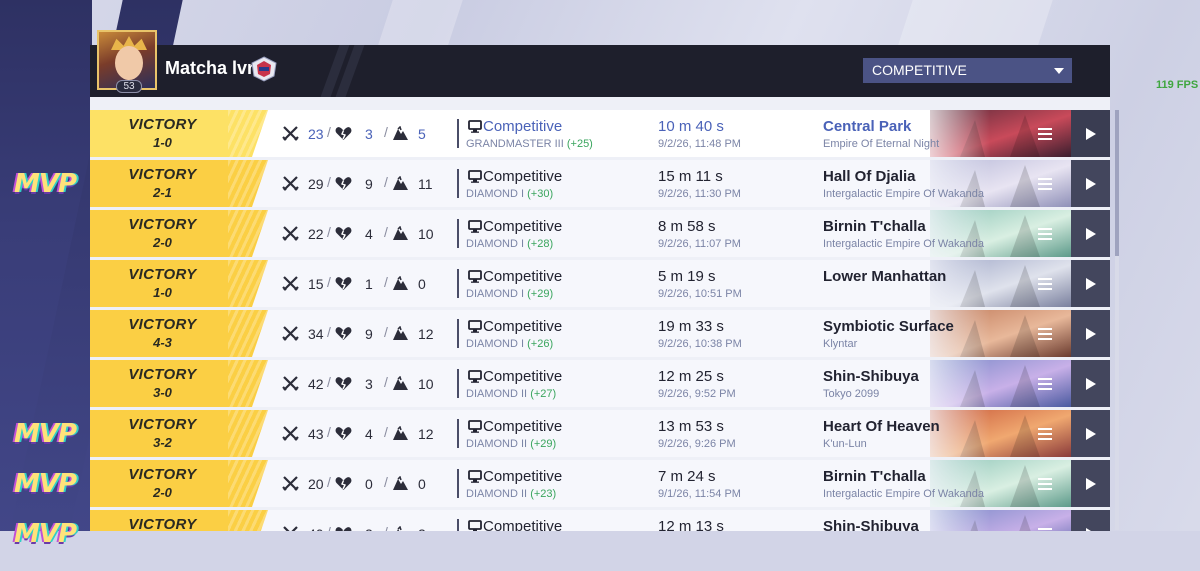 The height and width of the screenshot is (571, 1200). Describe the element at coordinates (699, 194) in the screenshot. I see `match-date: 9/2/26, 11:30 PM` at that location.